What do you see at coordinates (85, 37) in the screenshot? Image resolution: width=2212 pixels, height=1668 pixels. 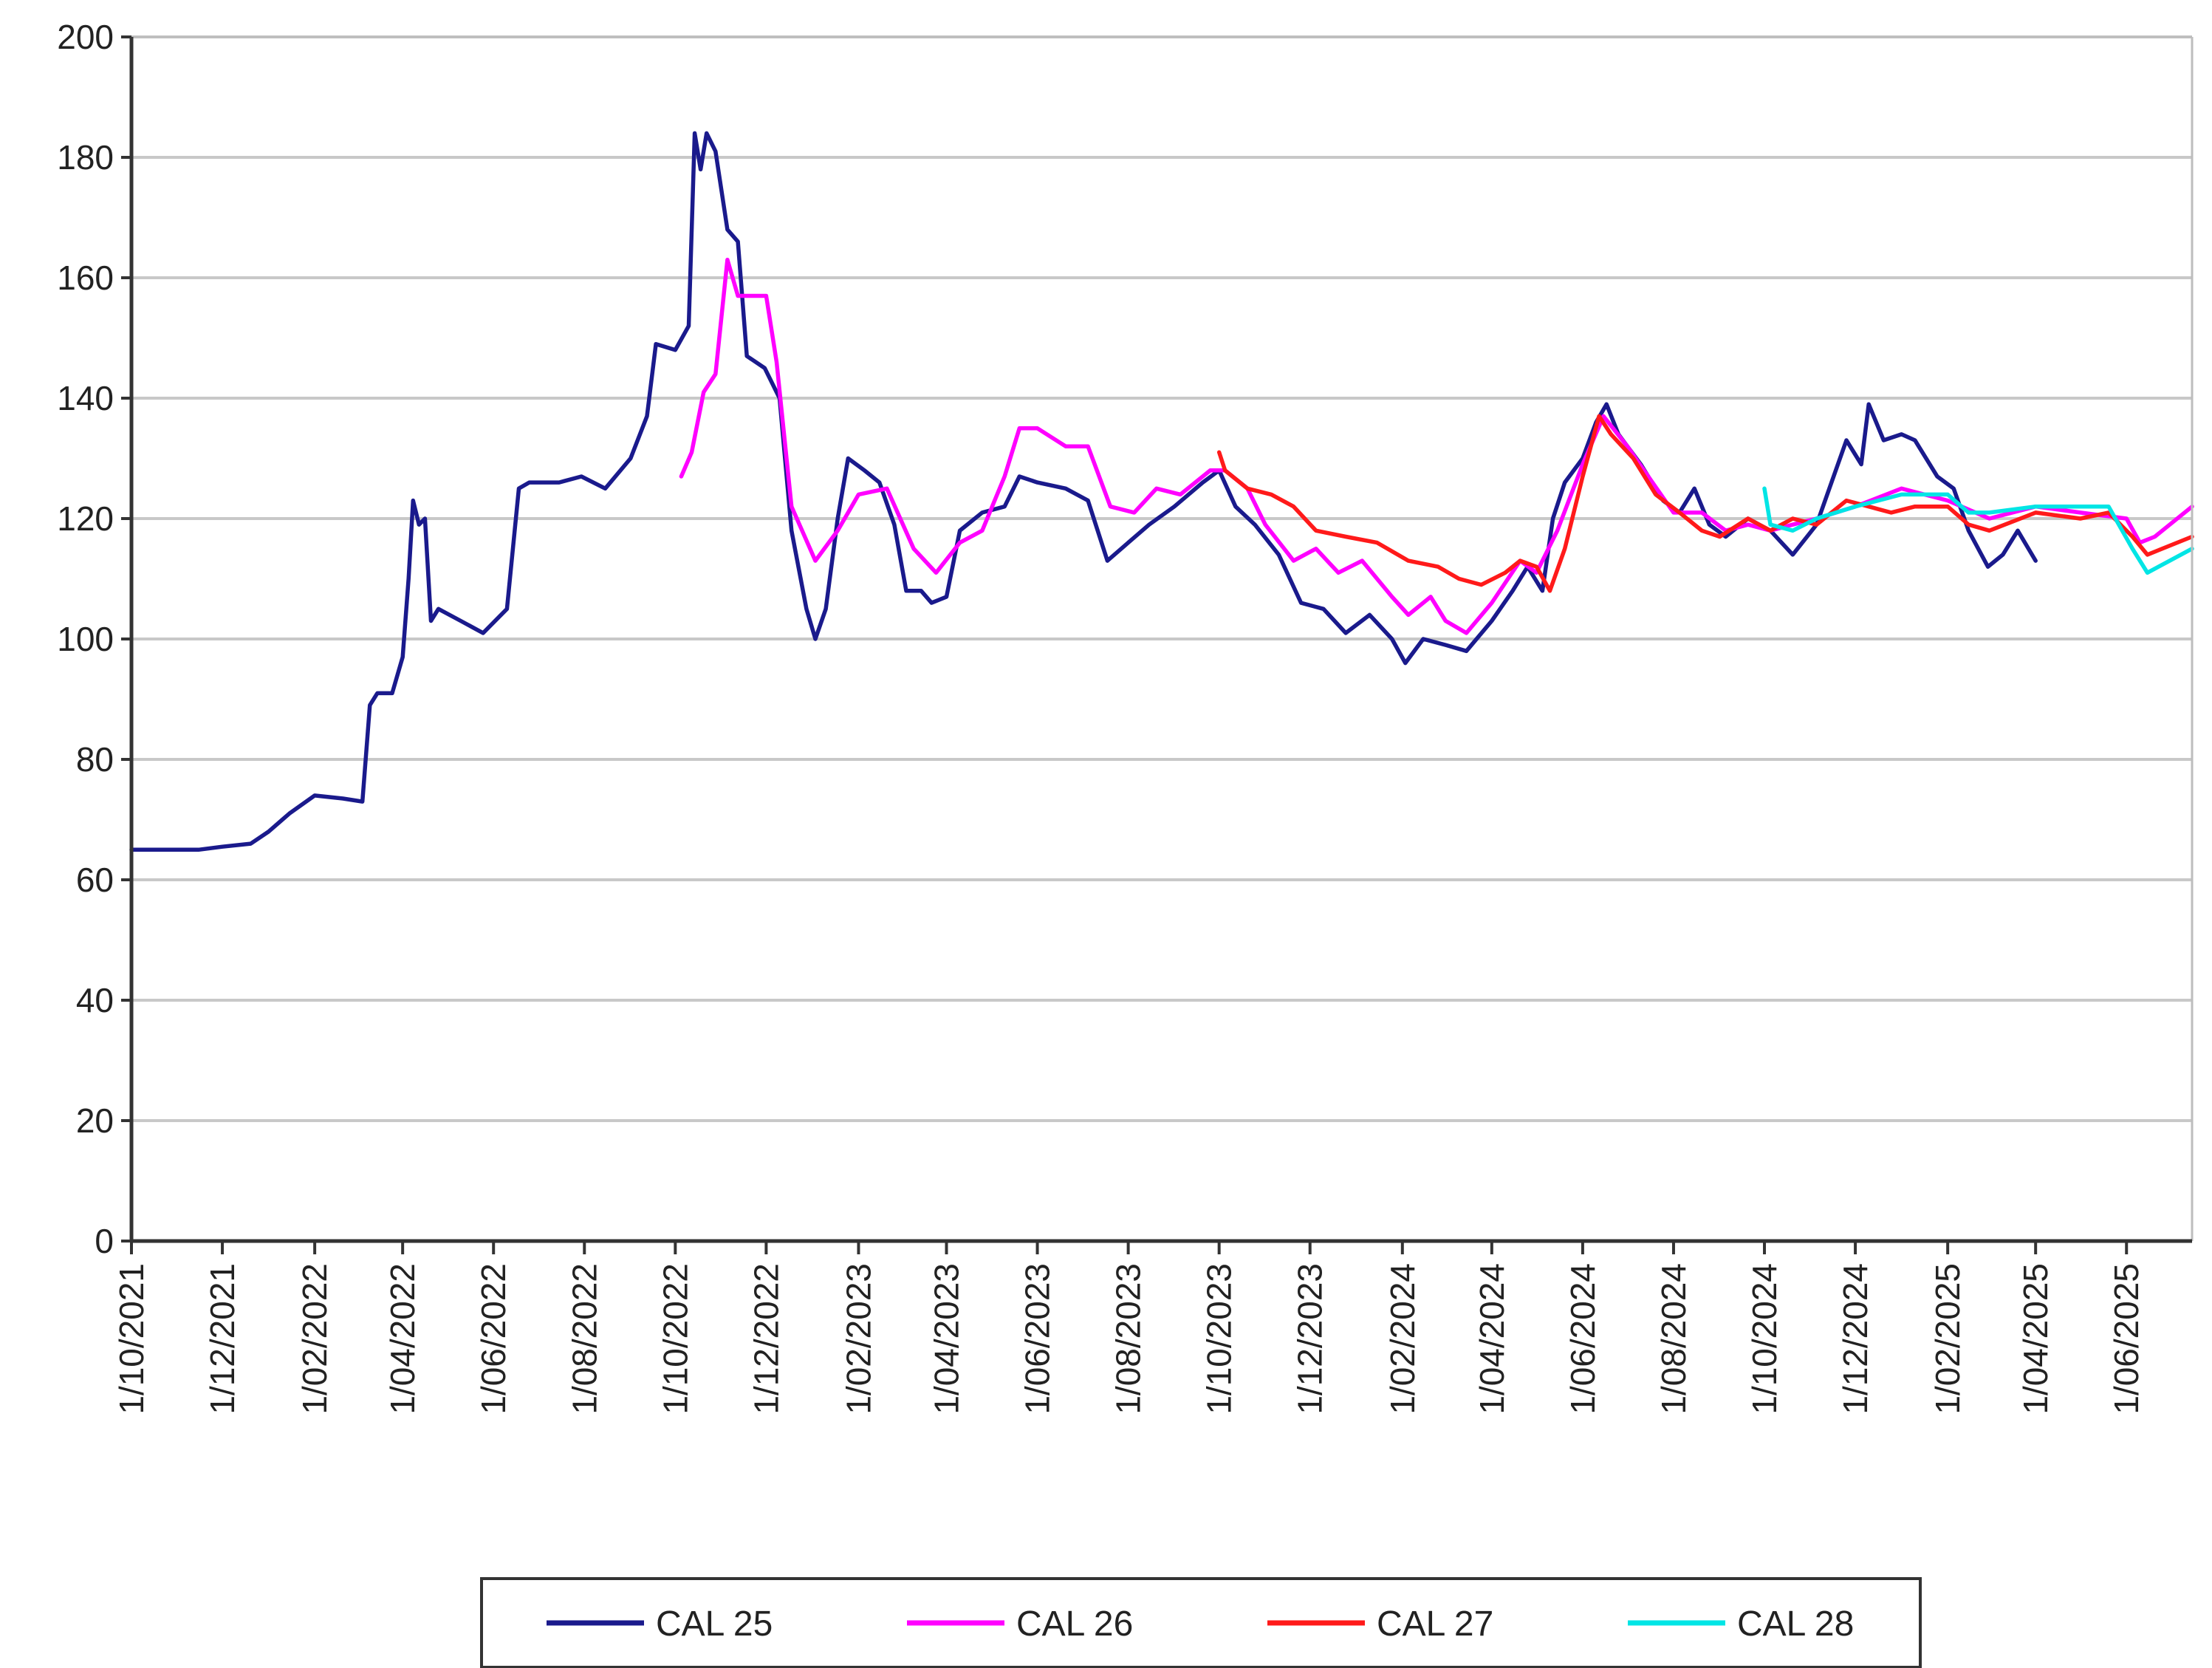 I see `y-tick-label: 200` at bounding box center [85, 37].